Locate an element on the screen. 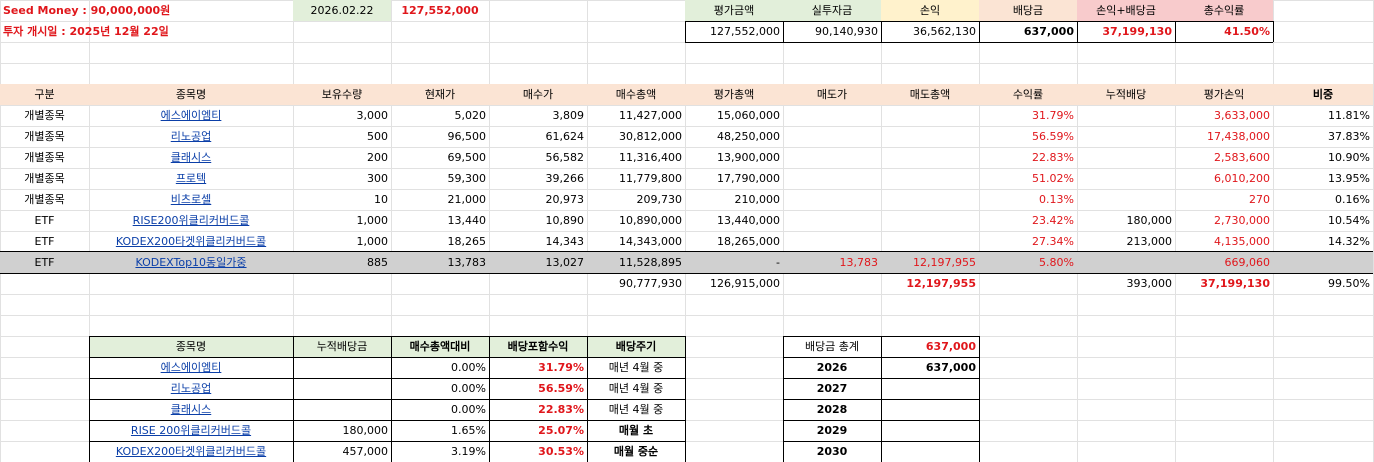 This screenshot has height=462, width=1374. table-cell: 3,000 is located at coordinates (372, 115).